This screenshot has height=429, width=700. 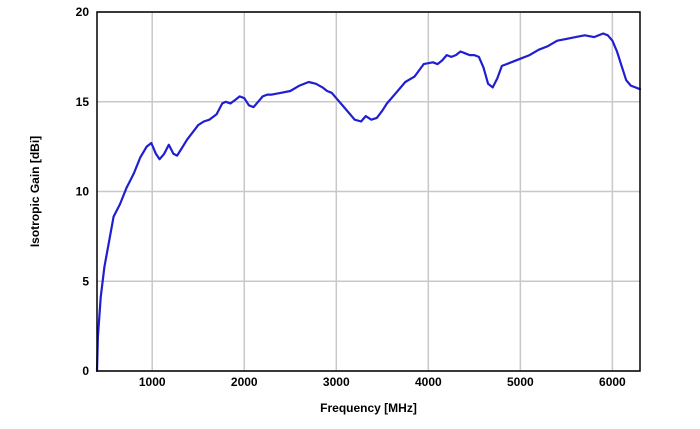 I want to click on x-tick-label: 5000, so click(x=520, y=382).